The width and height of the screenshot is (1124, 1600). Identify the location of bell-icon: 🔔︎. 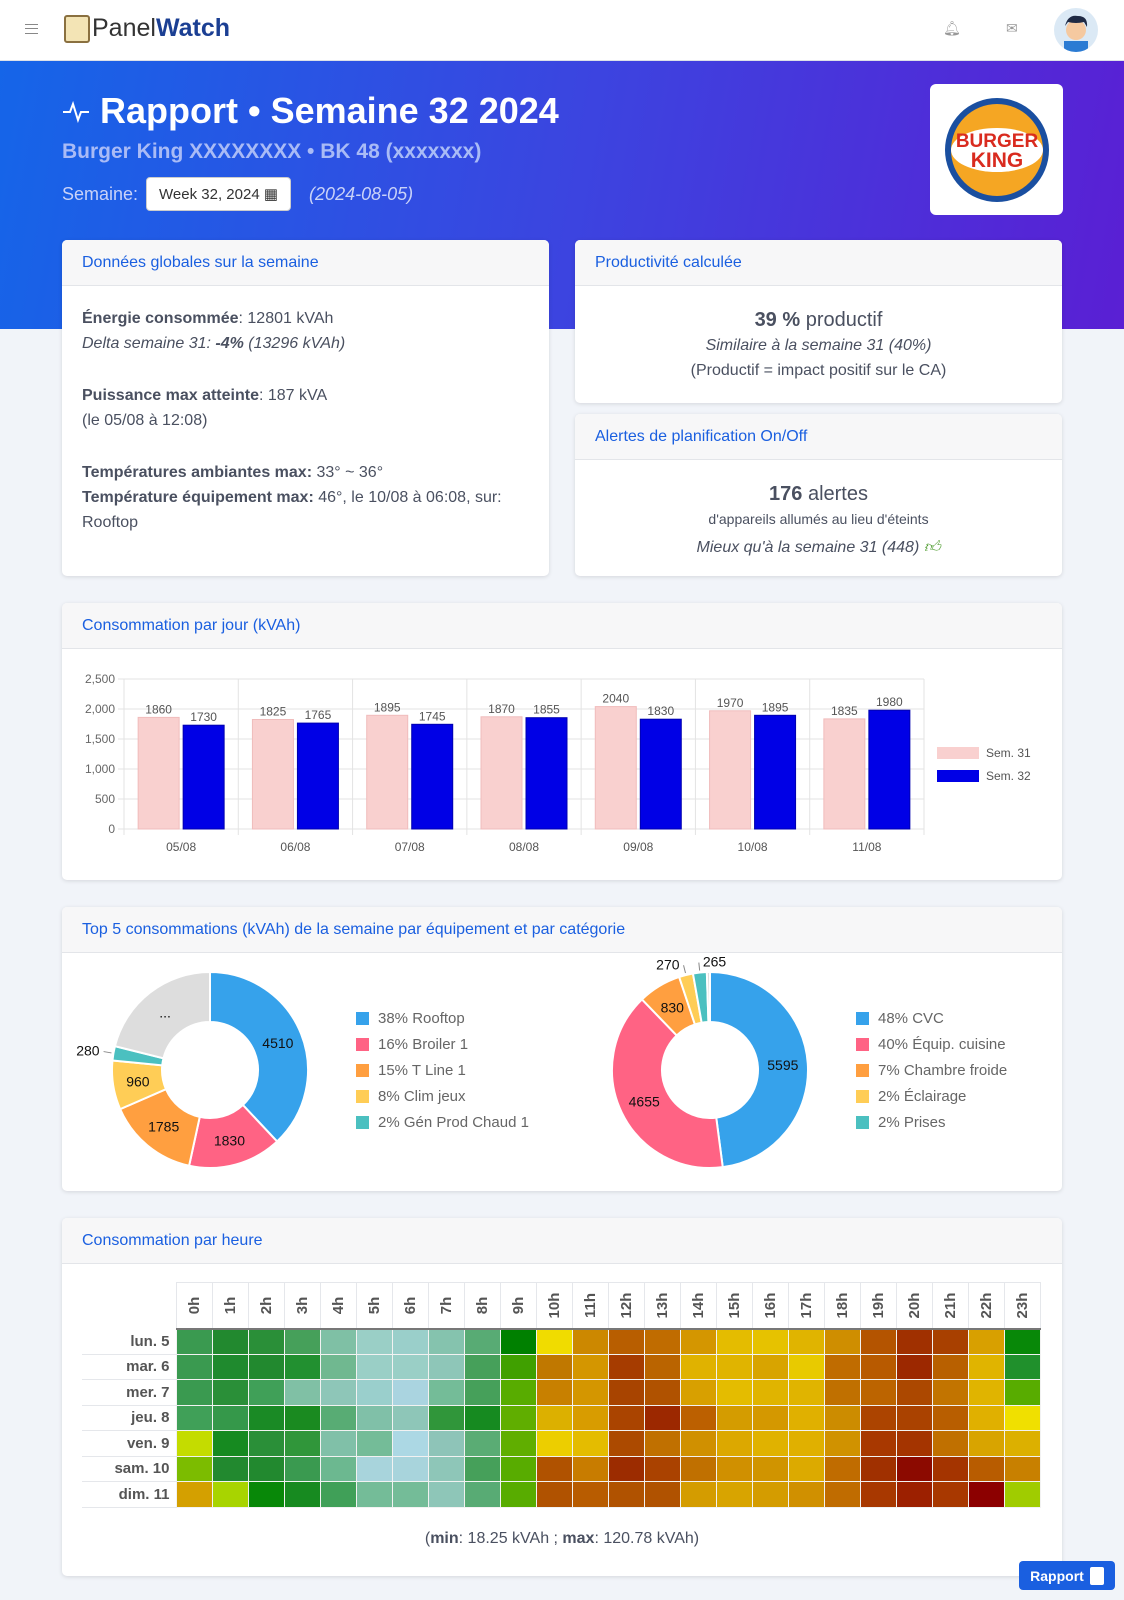
(952, 28).